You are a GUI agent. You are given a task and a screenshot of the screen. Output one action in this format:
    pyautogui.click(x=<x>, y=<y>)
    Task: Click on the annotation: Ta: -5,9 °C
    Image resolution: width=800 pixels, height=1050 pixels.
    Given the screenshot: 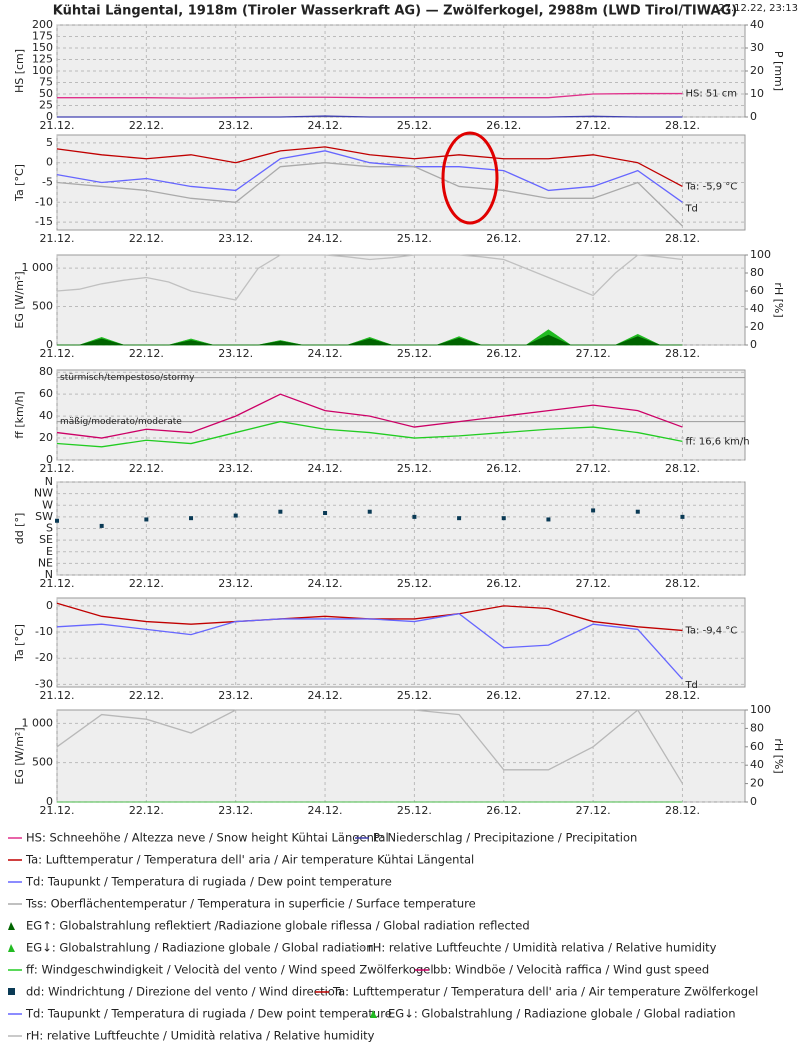 What is the action you would take?
    pyautogui.click(x=710, y=186)
    